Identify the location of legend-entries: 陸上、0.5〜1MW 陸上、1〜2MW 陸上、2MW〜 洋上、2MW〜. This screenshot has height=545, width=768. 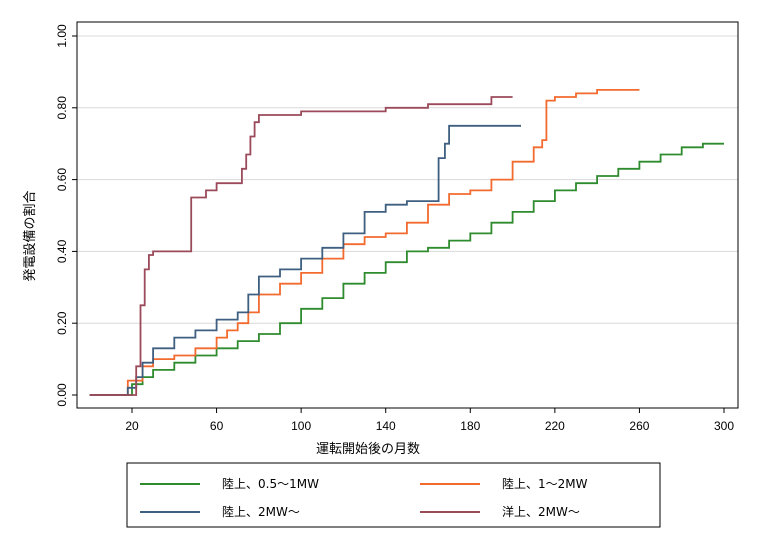
(364, 498).